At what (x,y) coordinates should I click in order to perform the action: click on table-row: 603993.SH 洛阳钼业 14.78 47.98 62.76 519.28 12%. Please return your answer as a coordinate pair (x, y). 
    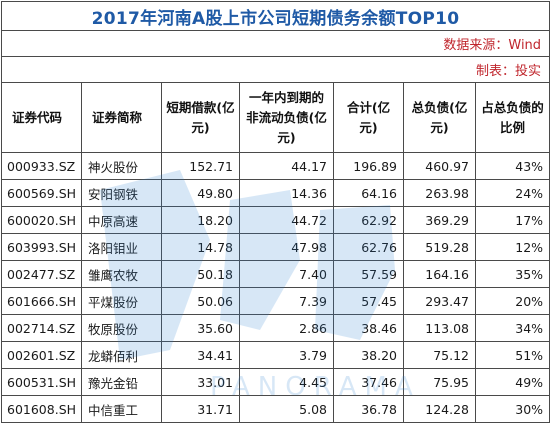
    Looking at the image, I should click on (275, 247).